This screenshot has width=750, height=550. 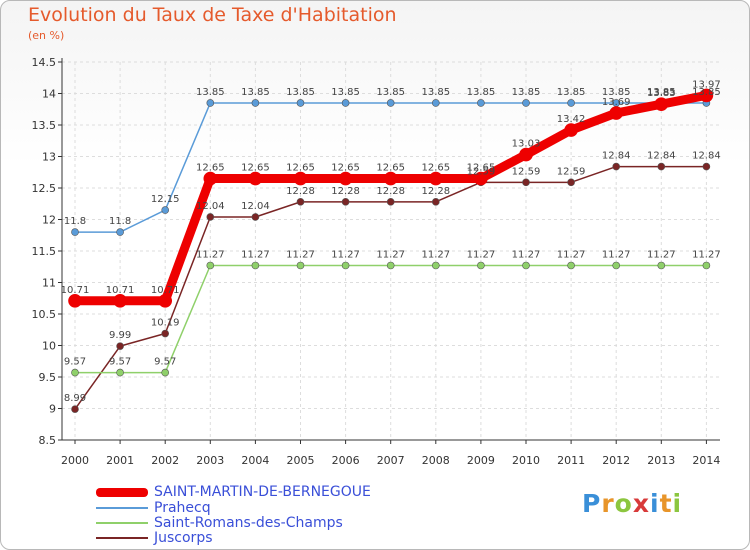 I want to click on x-tick-label: 2003, so click(x=210, y=460).